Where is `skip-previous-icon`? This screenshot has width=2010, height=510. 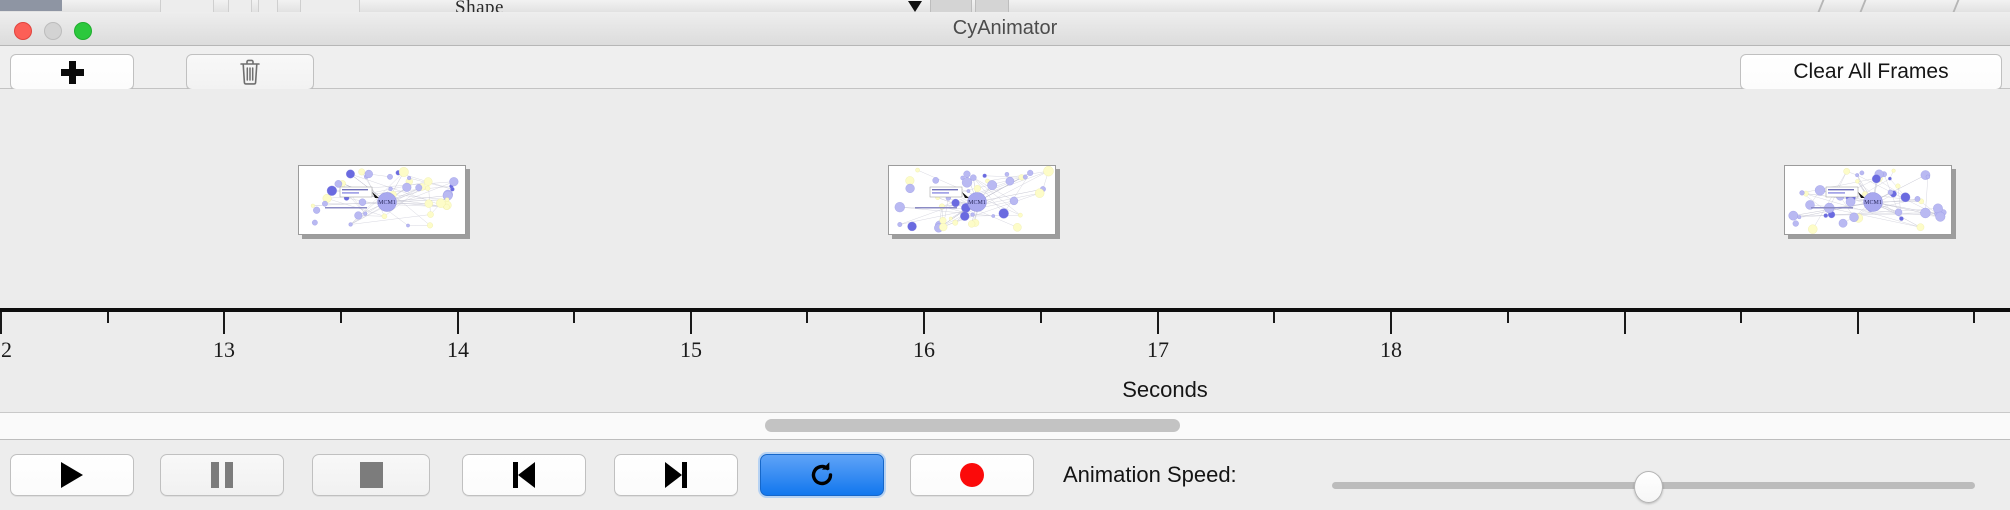
skip-previous-icon is located at coordinates (524, 475).